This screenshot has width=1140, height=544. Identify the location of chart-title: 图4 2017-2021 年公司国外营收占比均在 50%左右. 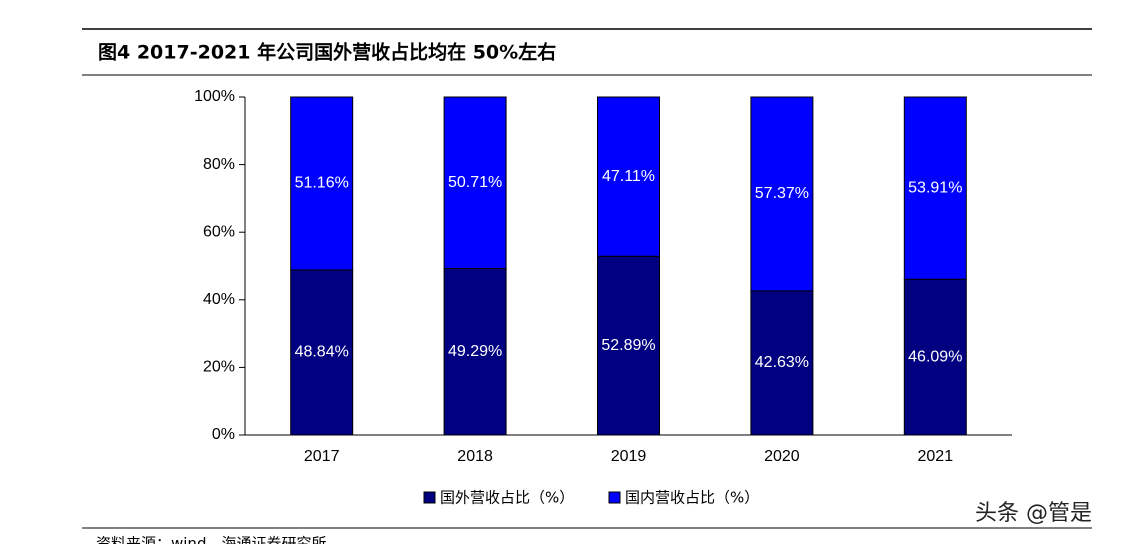
(327, 52).